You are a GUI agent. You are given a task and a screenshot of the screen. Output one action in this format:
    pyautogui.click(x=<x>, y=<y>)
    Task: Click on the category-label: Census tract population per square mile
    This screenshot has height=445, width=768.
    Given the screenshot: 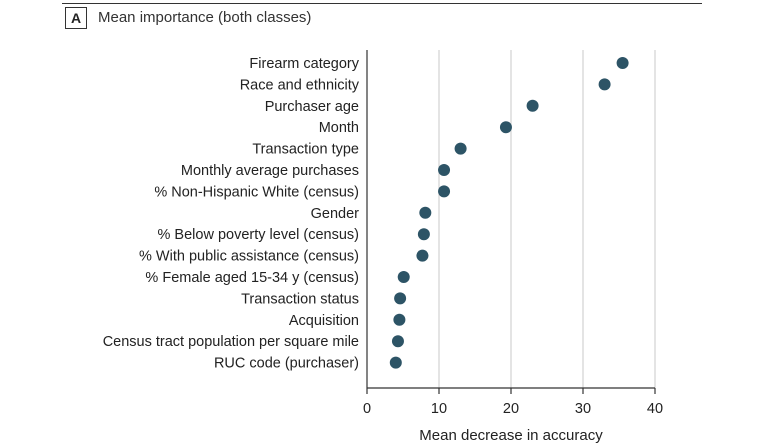 What is the action you would take?
    pyautogui.click(x=231, y=342)
    